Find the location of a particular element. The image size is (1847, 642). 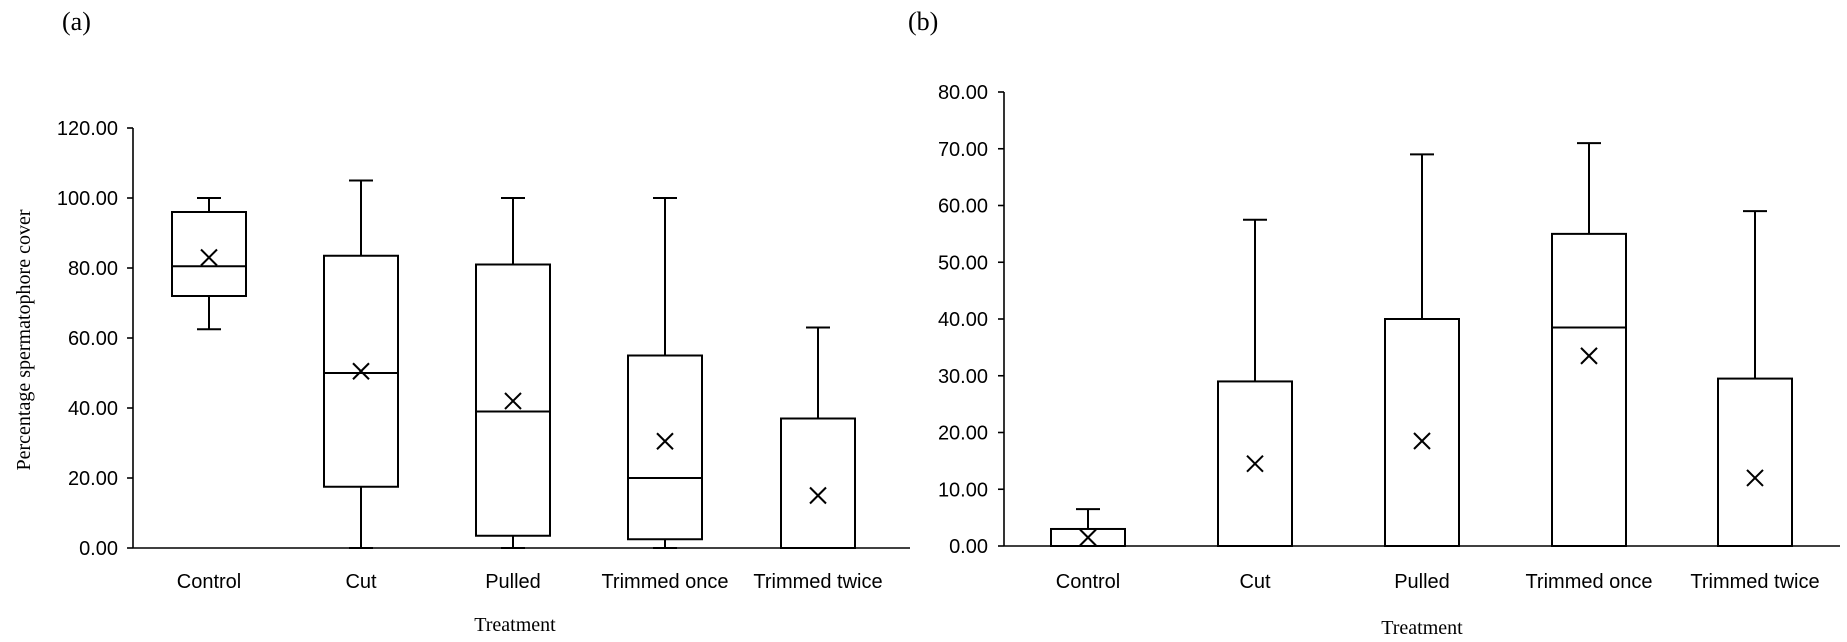

panel-b-ytick-label: 70.00 is located at coordinates (963, 150).